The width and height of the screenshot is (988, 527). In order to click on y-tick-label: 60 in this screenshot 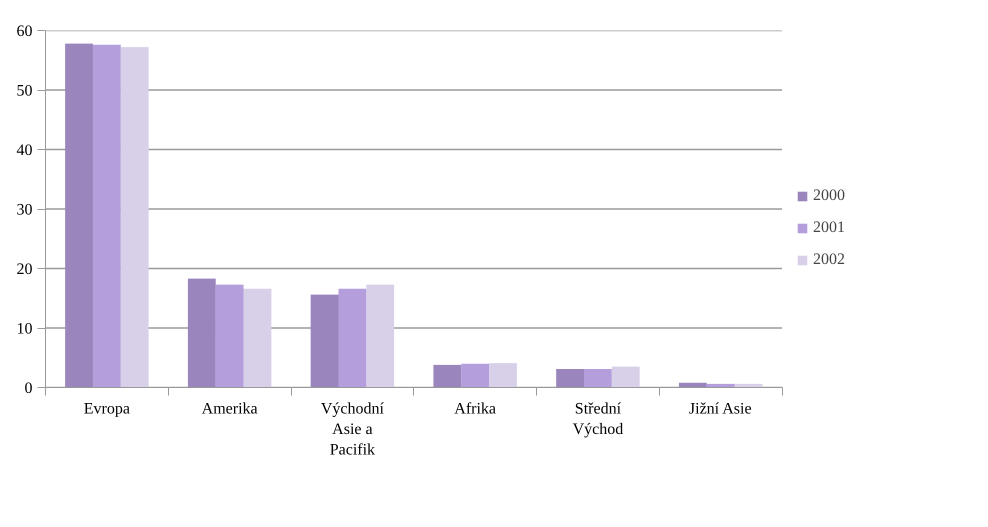, I will do `click(24, 31)`.